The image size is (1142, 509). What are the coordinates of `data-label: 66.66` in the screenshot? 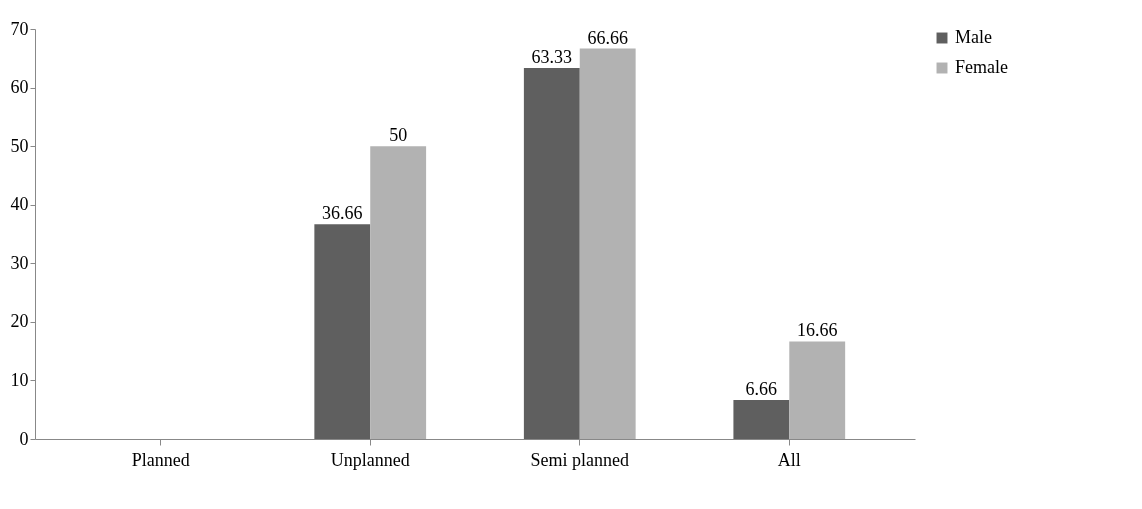 It's located at (607, 37).